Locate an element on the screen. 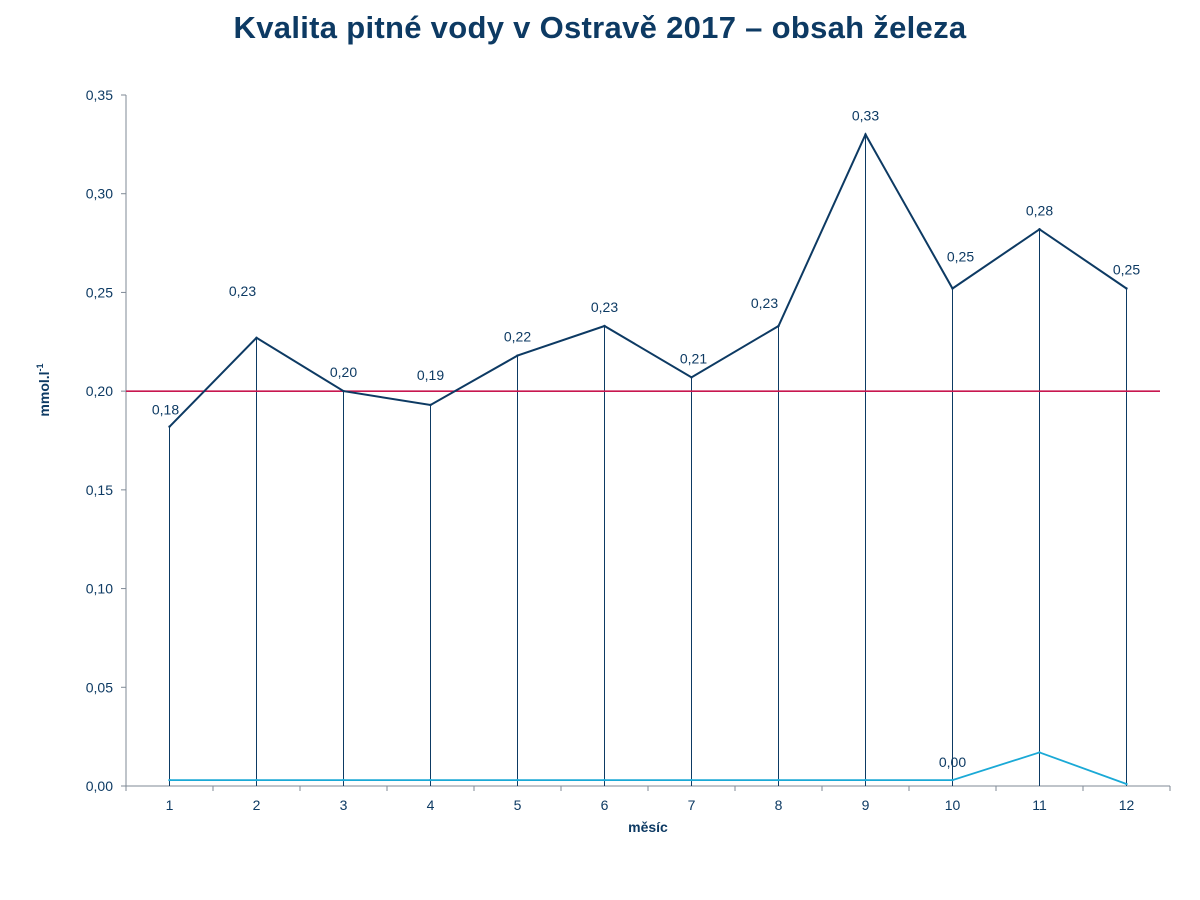 The width and height of the screenshot is (1200, 900). y-tick-label: 0,05 is located at coordinates (99, 687).